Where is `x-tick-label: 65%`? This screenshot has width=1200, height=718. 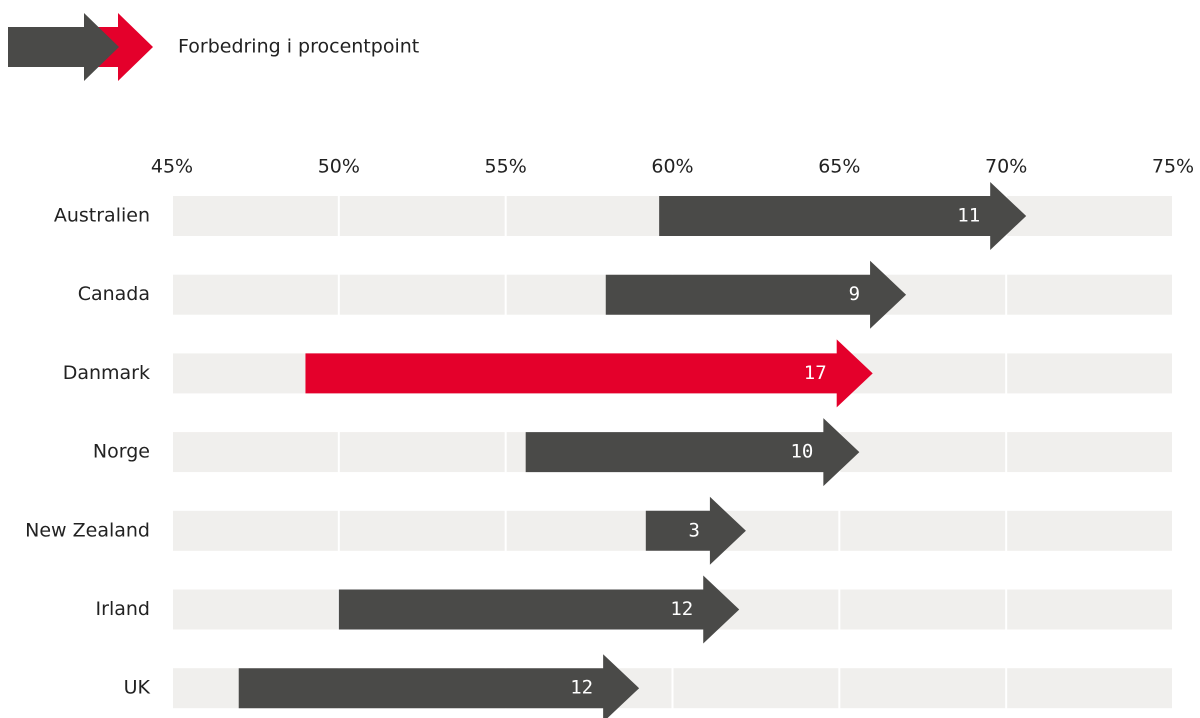 x-tick-label: 65% is located at coordinates (839, 167).